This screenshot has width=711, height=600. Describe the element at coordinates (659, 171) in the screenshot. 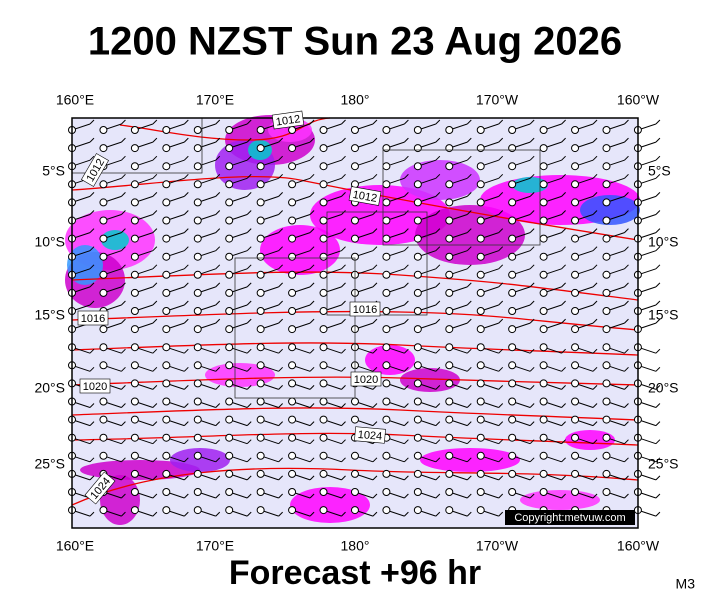

I see `latitude-label: 5°S` at that location.